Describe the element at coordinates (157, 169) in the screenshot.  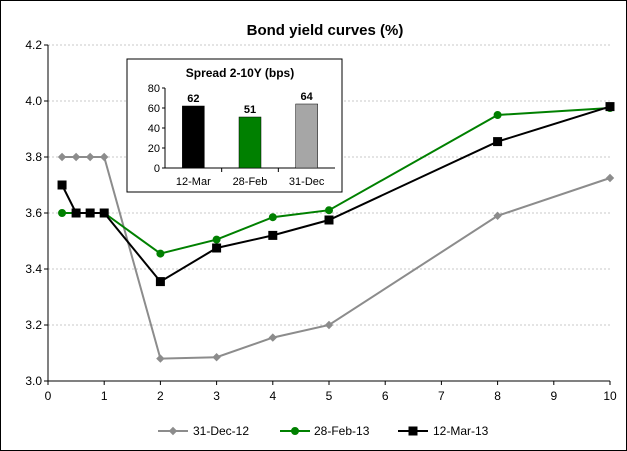
I see `inset-y-tick-label: 0` at that location.